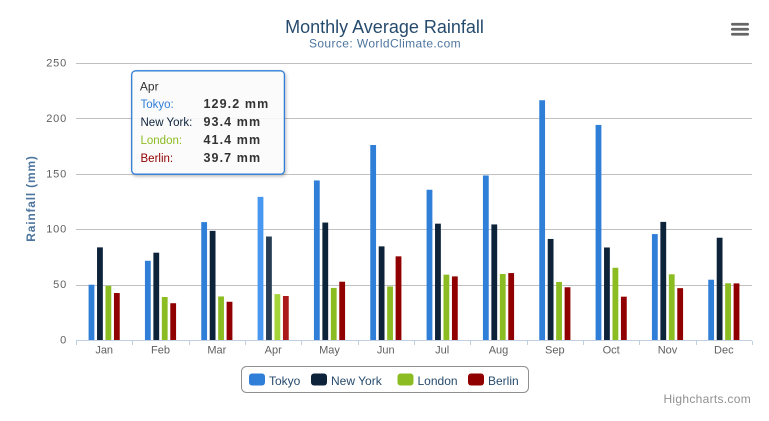 The image size is (769, 421). Describe the element at coordinates (499, 351) in the screenshot. I see `svg-text: Aug` at that location.